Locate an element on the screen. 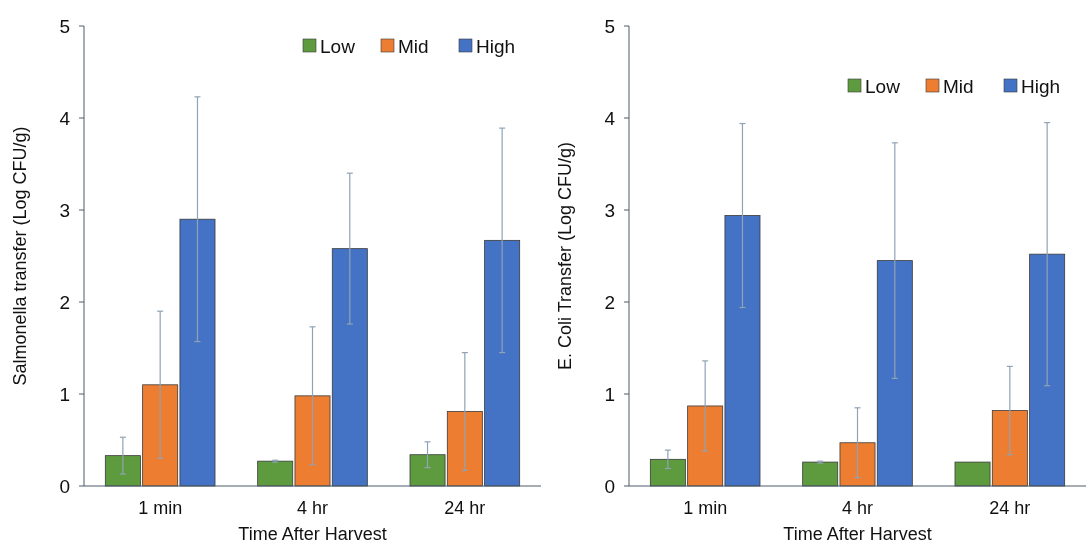 The height and width of the screenshot is (548, 1090). y-axis-title: E. Coli Transfer (Log CFU/g) is located at coordinates (565, 256).